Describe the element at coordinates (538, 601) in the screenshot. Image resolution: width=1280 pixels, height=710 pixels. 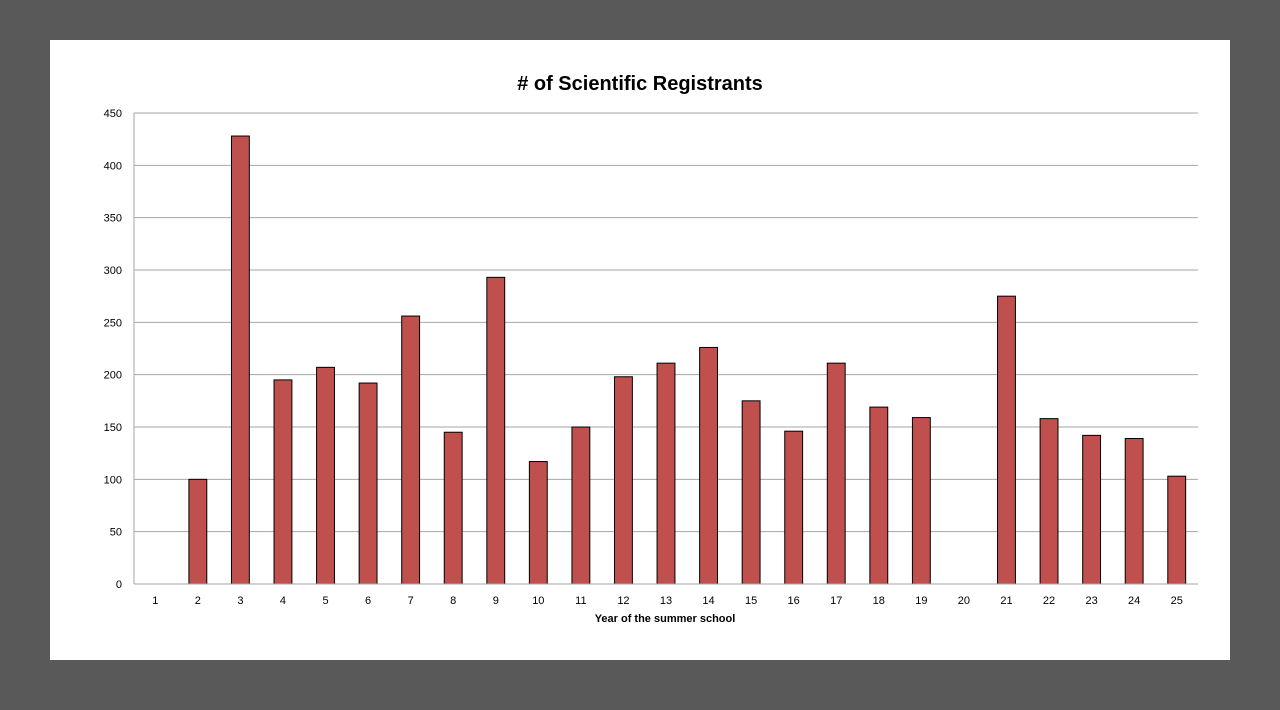
I see `x-tick-label: 10` at that location.